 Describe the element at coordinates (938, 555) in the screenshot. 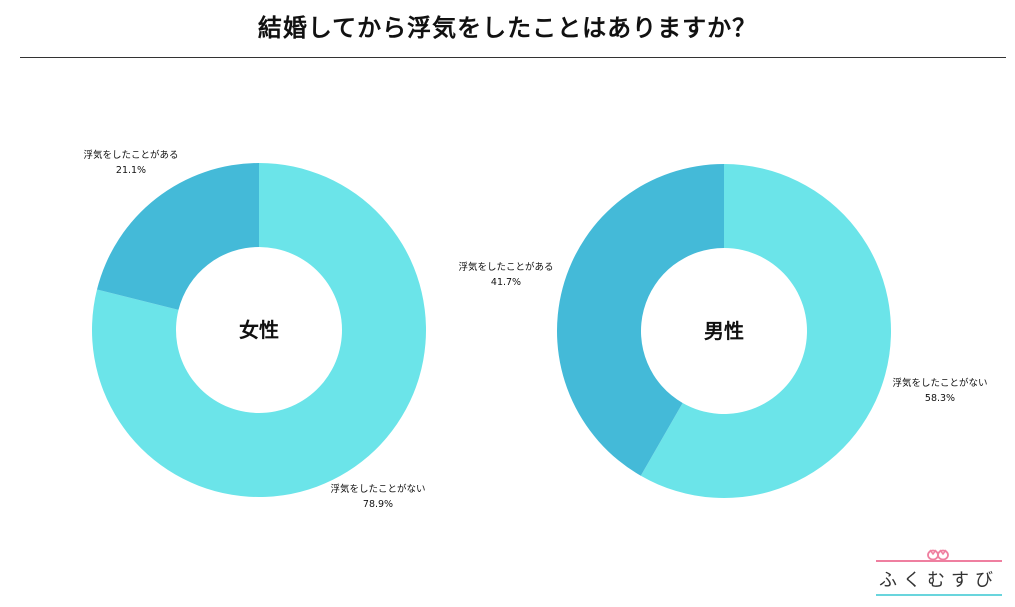

I see `knot-icon` at that location.